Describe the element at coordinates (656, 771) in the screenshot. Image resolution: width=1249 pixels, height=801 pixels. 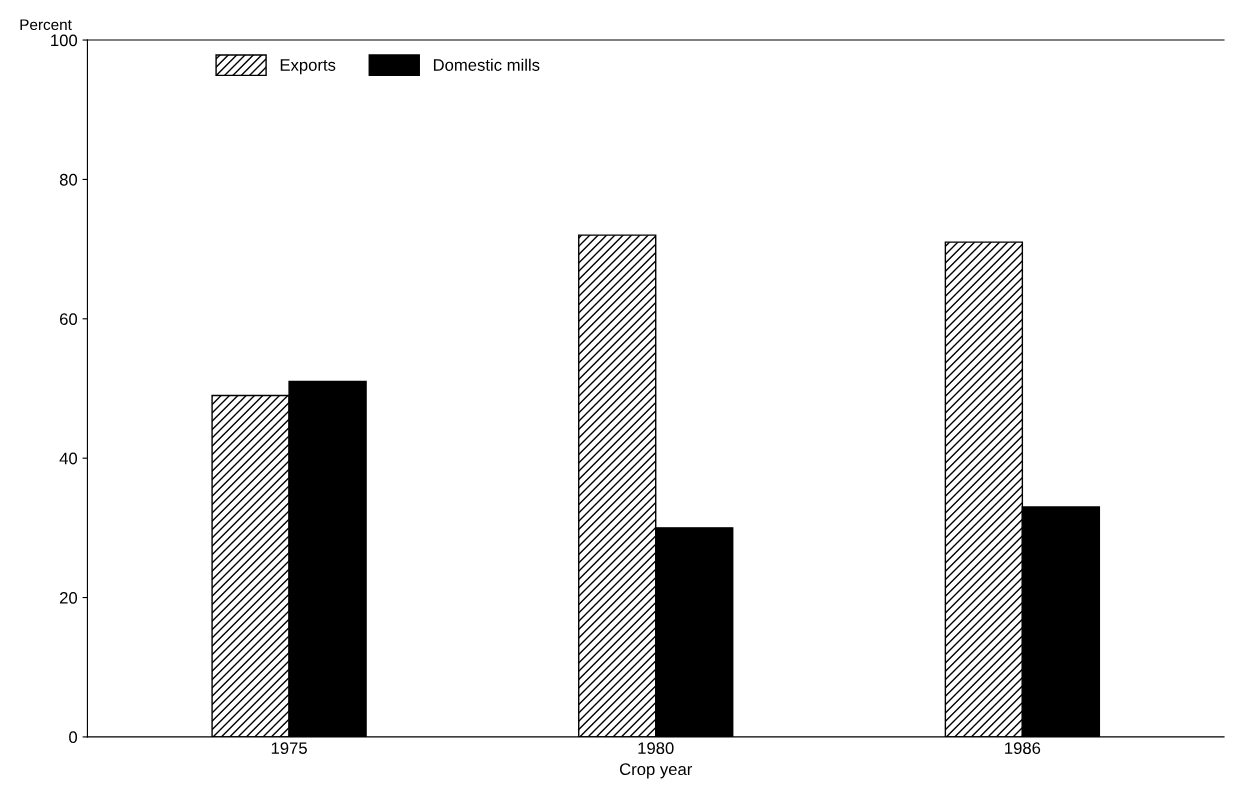
I see `x-axis-title: Crop year` at that location.